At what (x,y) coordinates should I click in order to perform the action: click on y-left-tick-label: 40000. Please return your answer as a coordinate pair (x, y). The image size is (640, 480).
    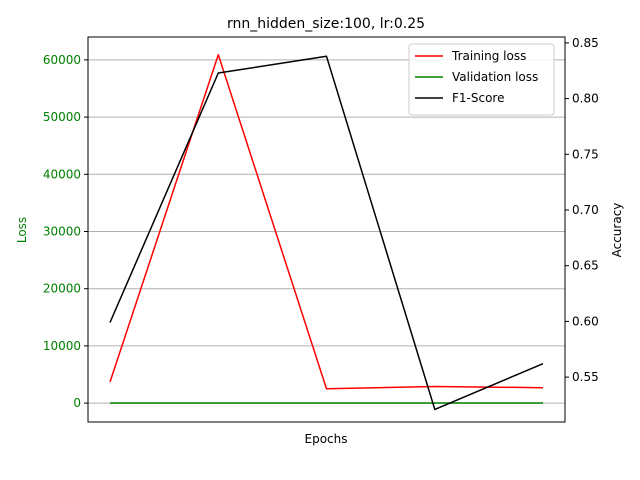
    Looking at the image, I should click on (62, 174).